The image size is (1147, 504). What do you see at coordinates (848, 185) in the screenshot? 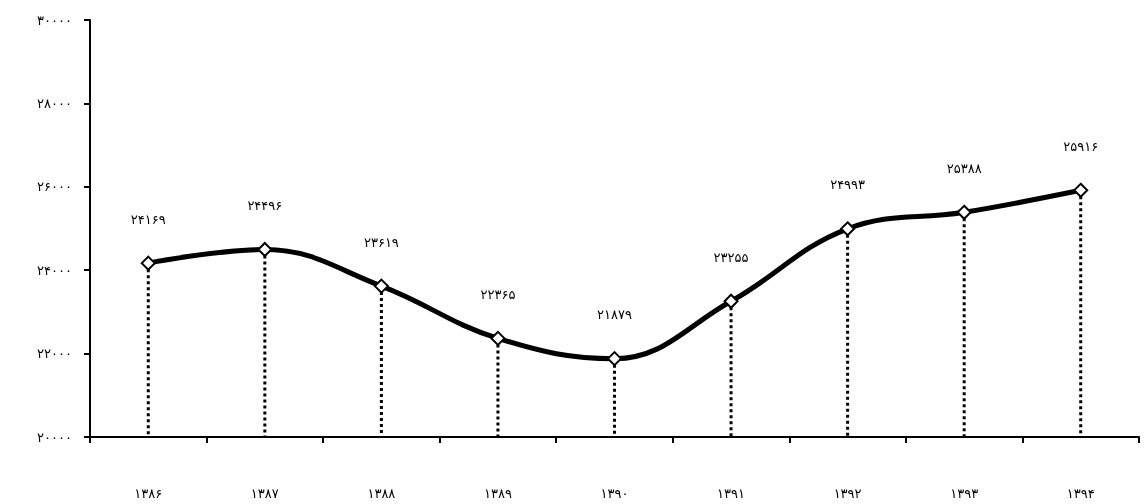
I see `data-label: ۲۴۹۹۳` at bounding box center [848, 185].